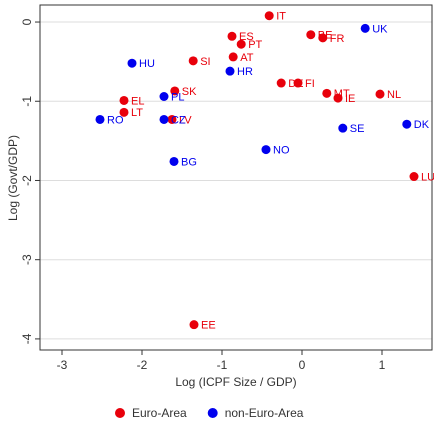  I want to click on y-tick-label: -4, so click(27, 338).